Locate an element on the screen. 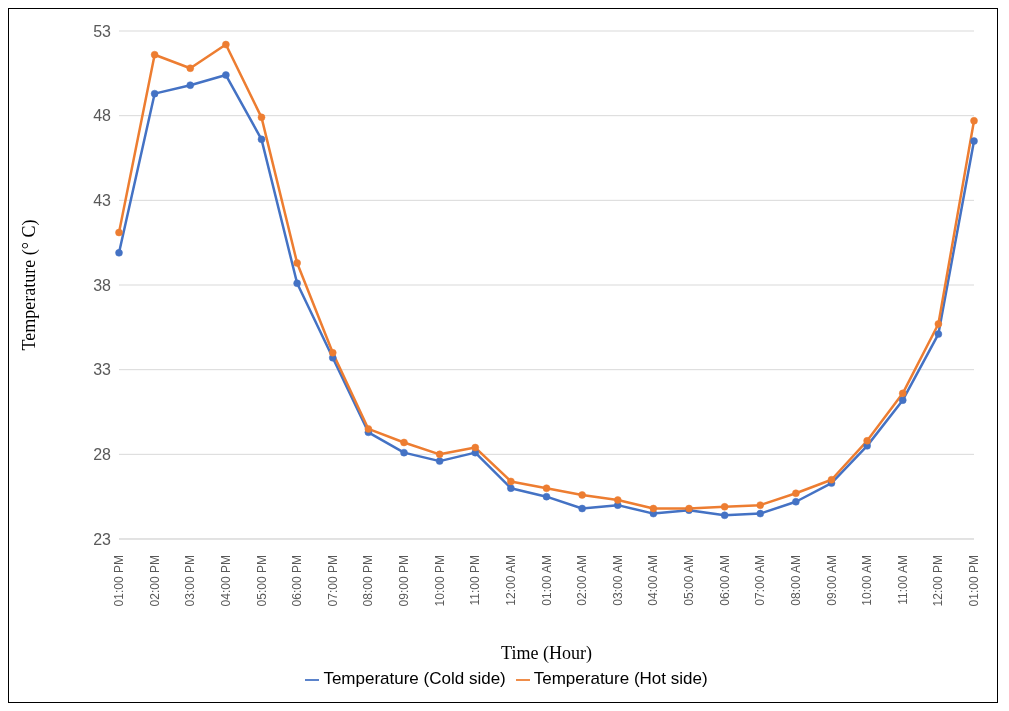 This screenshot has height=711, width=1009. y-axis-title: Temperature (° C) is located at coordinates (30, 285).